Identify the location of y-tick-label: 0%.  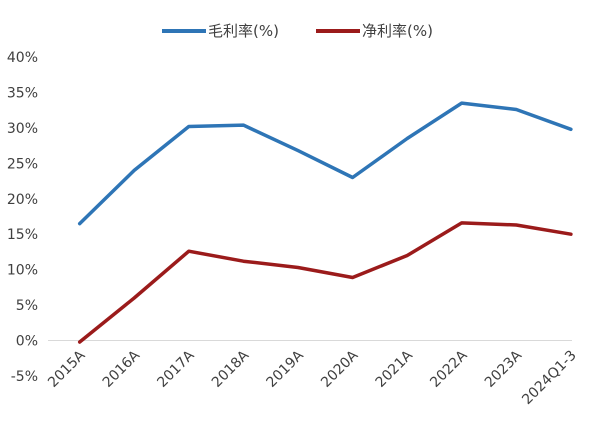
(27, 342).